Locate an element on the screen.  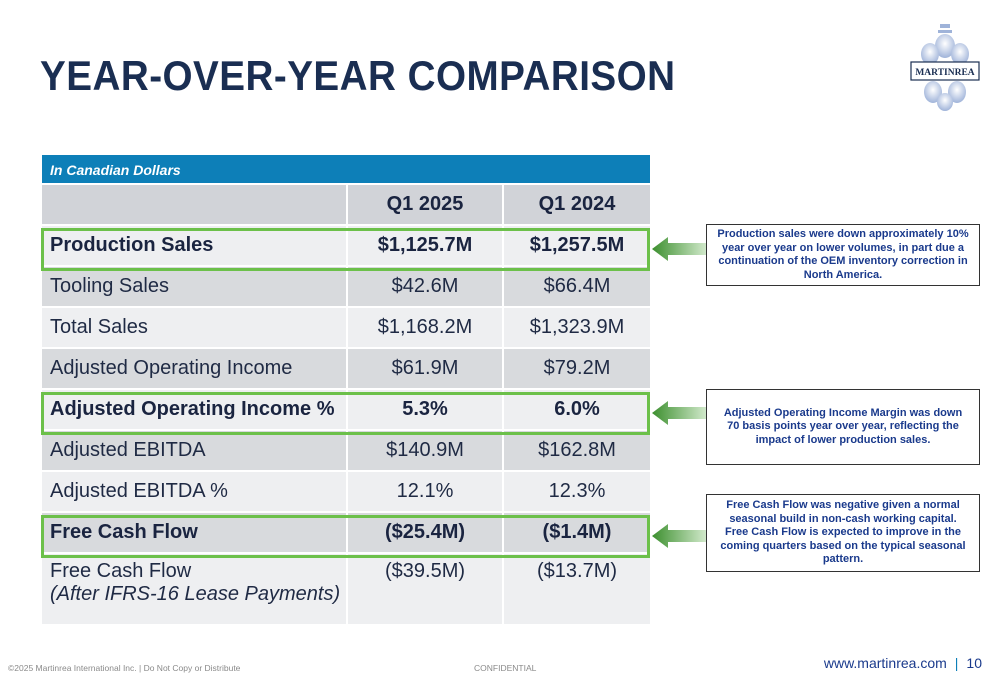
row-value-q1-2024: $1,257.5M is located at coordinates (577, 245).